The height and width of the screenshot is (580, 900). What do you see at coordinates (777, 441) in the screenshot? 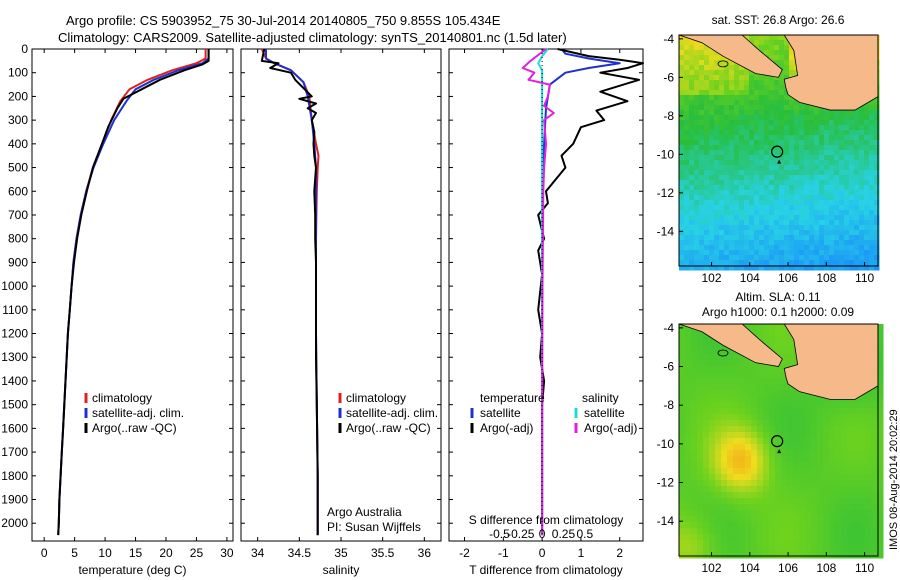
I see `sla_map-argo-position-marker` at bounding box center [777, 441].